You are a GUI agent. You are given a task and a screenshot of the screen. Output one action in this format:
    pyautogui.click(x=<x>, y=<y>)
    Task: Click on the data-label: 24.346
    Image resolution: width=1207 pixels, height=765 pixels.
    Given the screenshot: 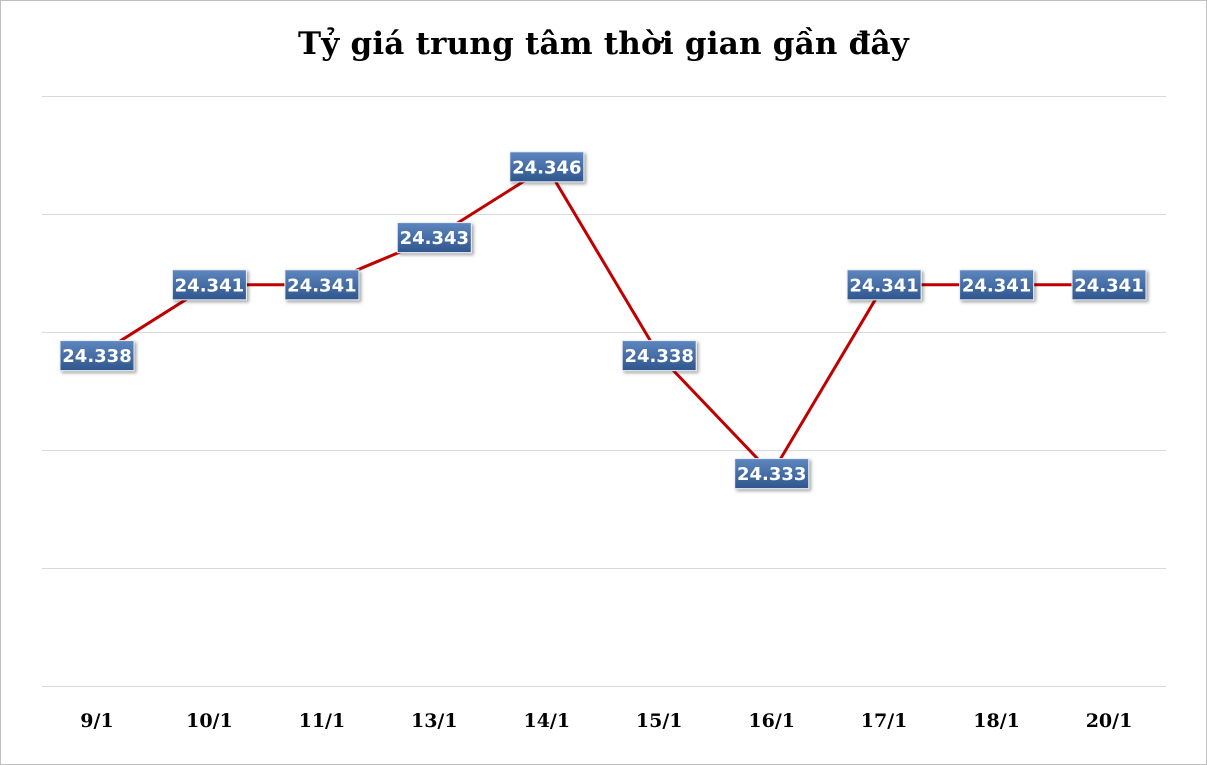 What is the action you would take?
    pyautogui.click(x=547, y=167)
    